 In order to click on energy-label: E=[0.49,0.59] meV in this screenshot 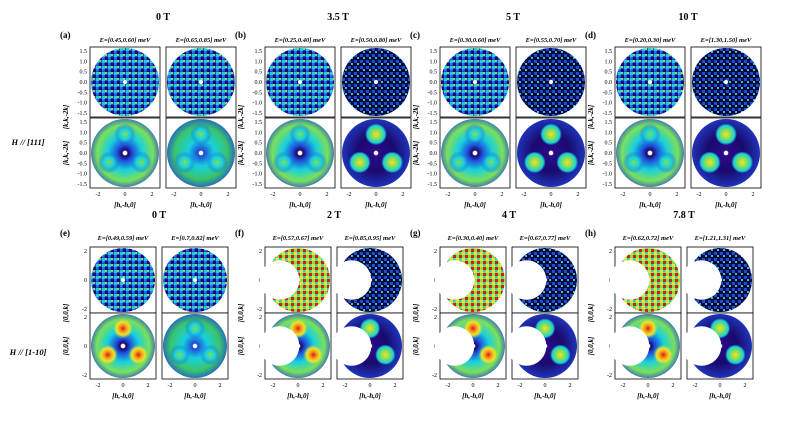, I will do `click(123, 238)`.